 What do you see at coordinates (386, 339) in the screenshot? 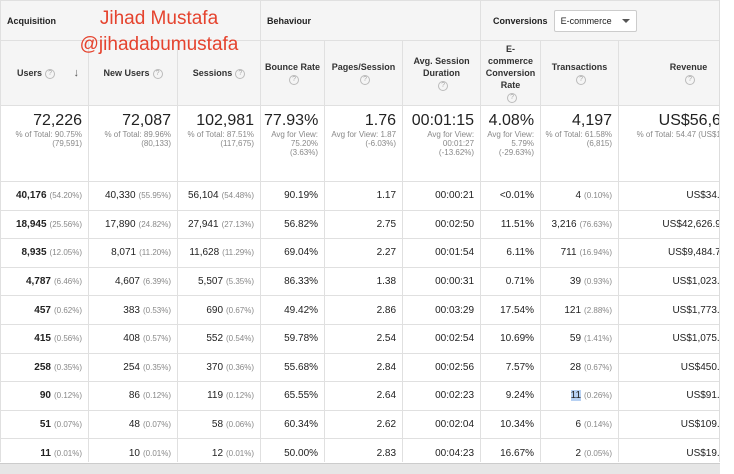
I see `cell-value: 2.54` at bounding box center [386, 339].